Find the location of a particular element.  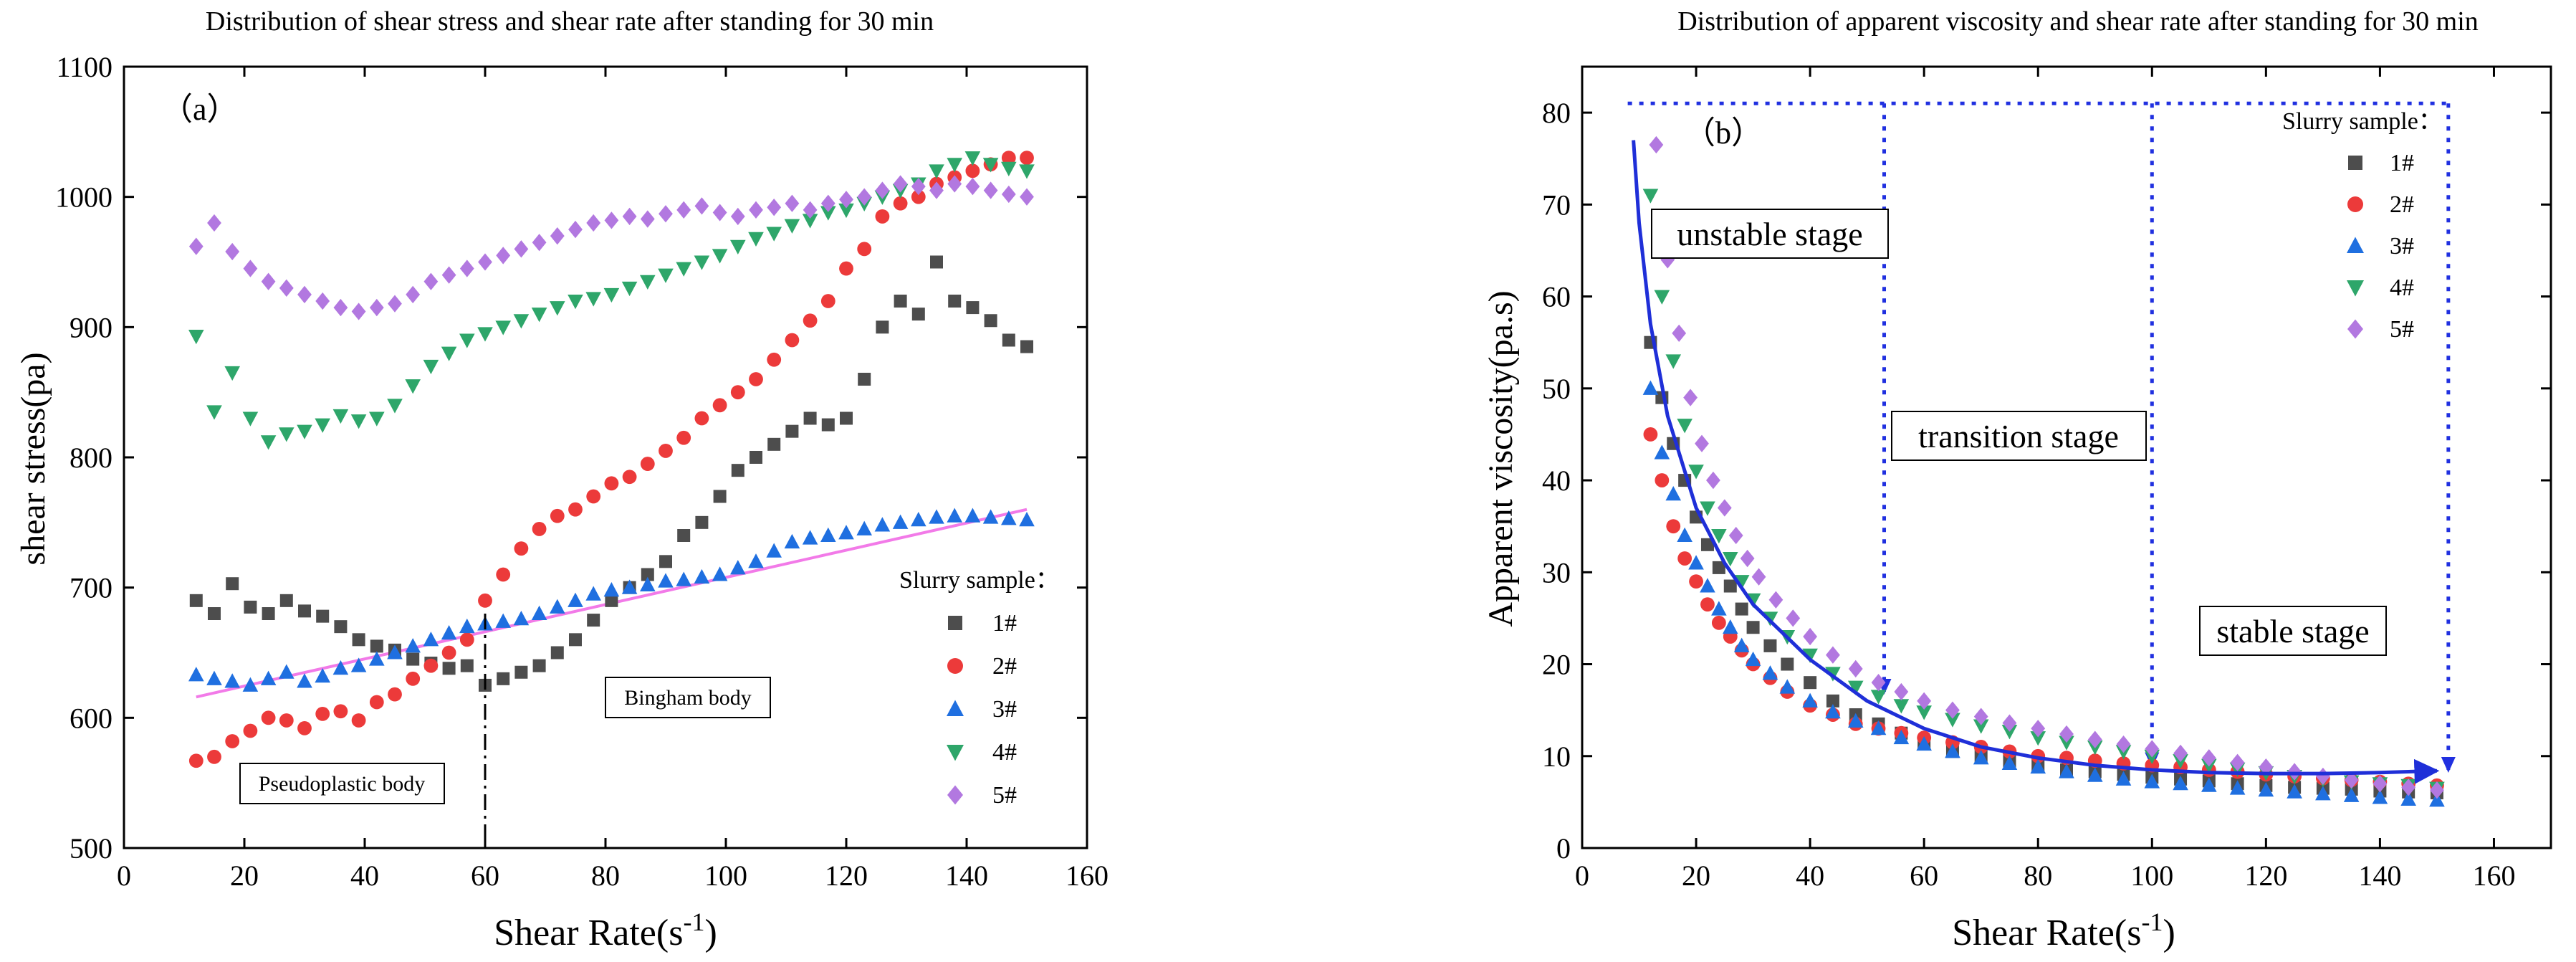

legend-entry: 1# is located at coordinates (2402, 163).